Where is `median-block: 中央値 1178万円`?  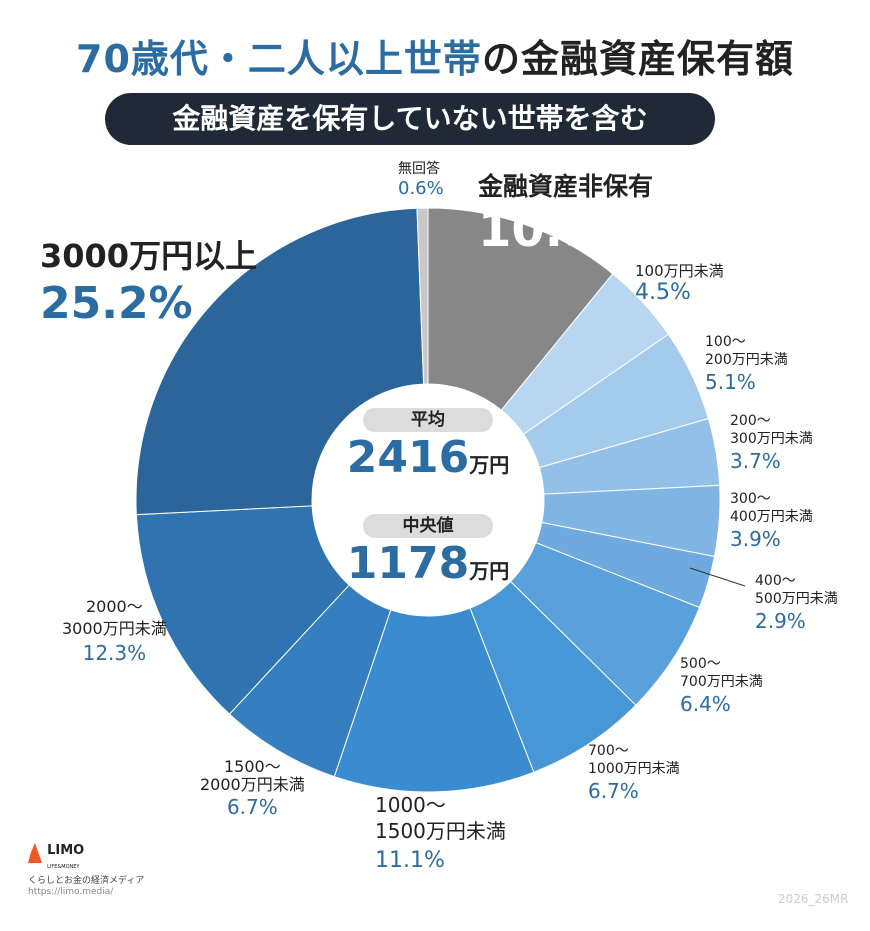
median-block: 中央値 1178万円 is located at coordinates (428, 555).